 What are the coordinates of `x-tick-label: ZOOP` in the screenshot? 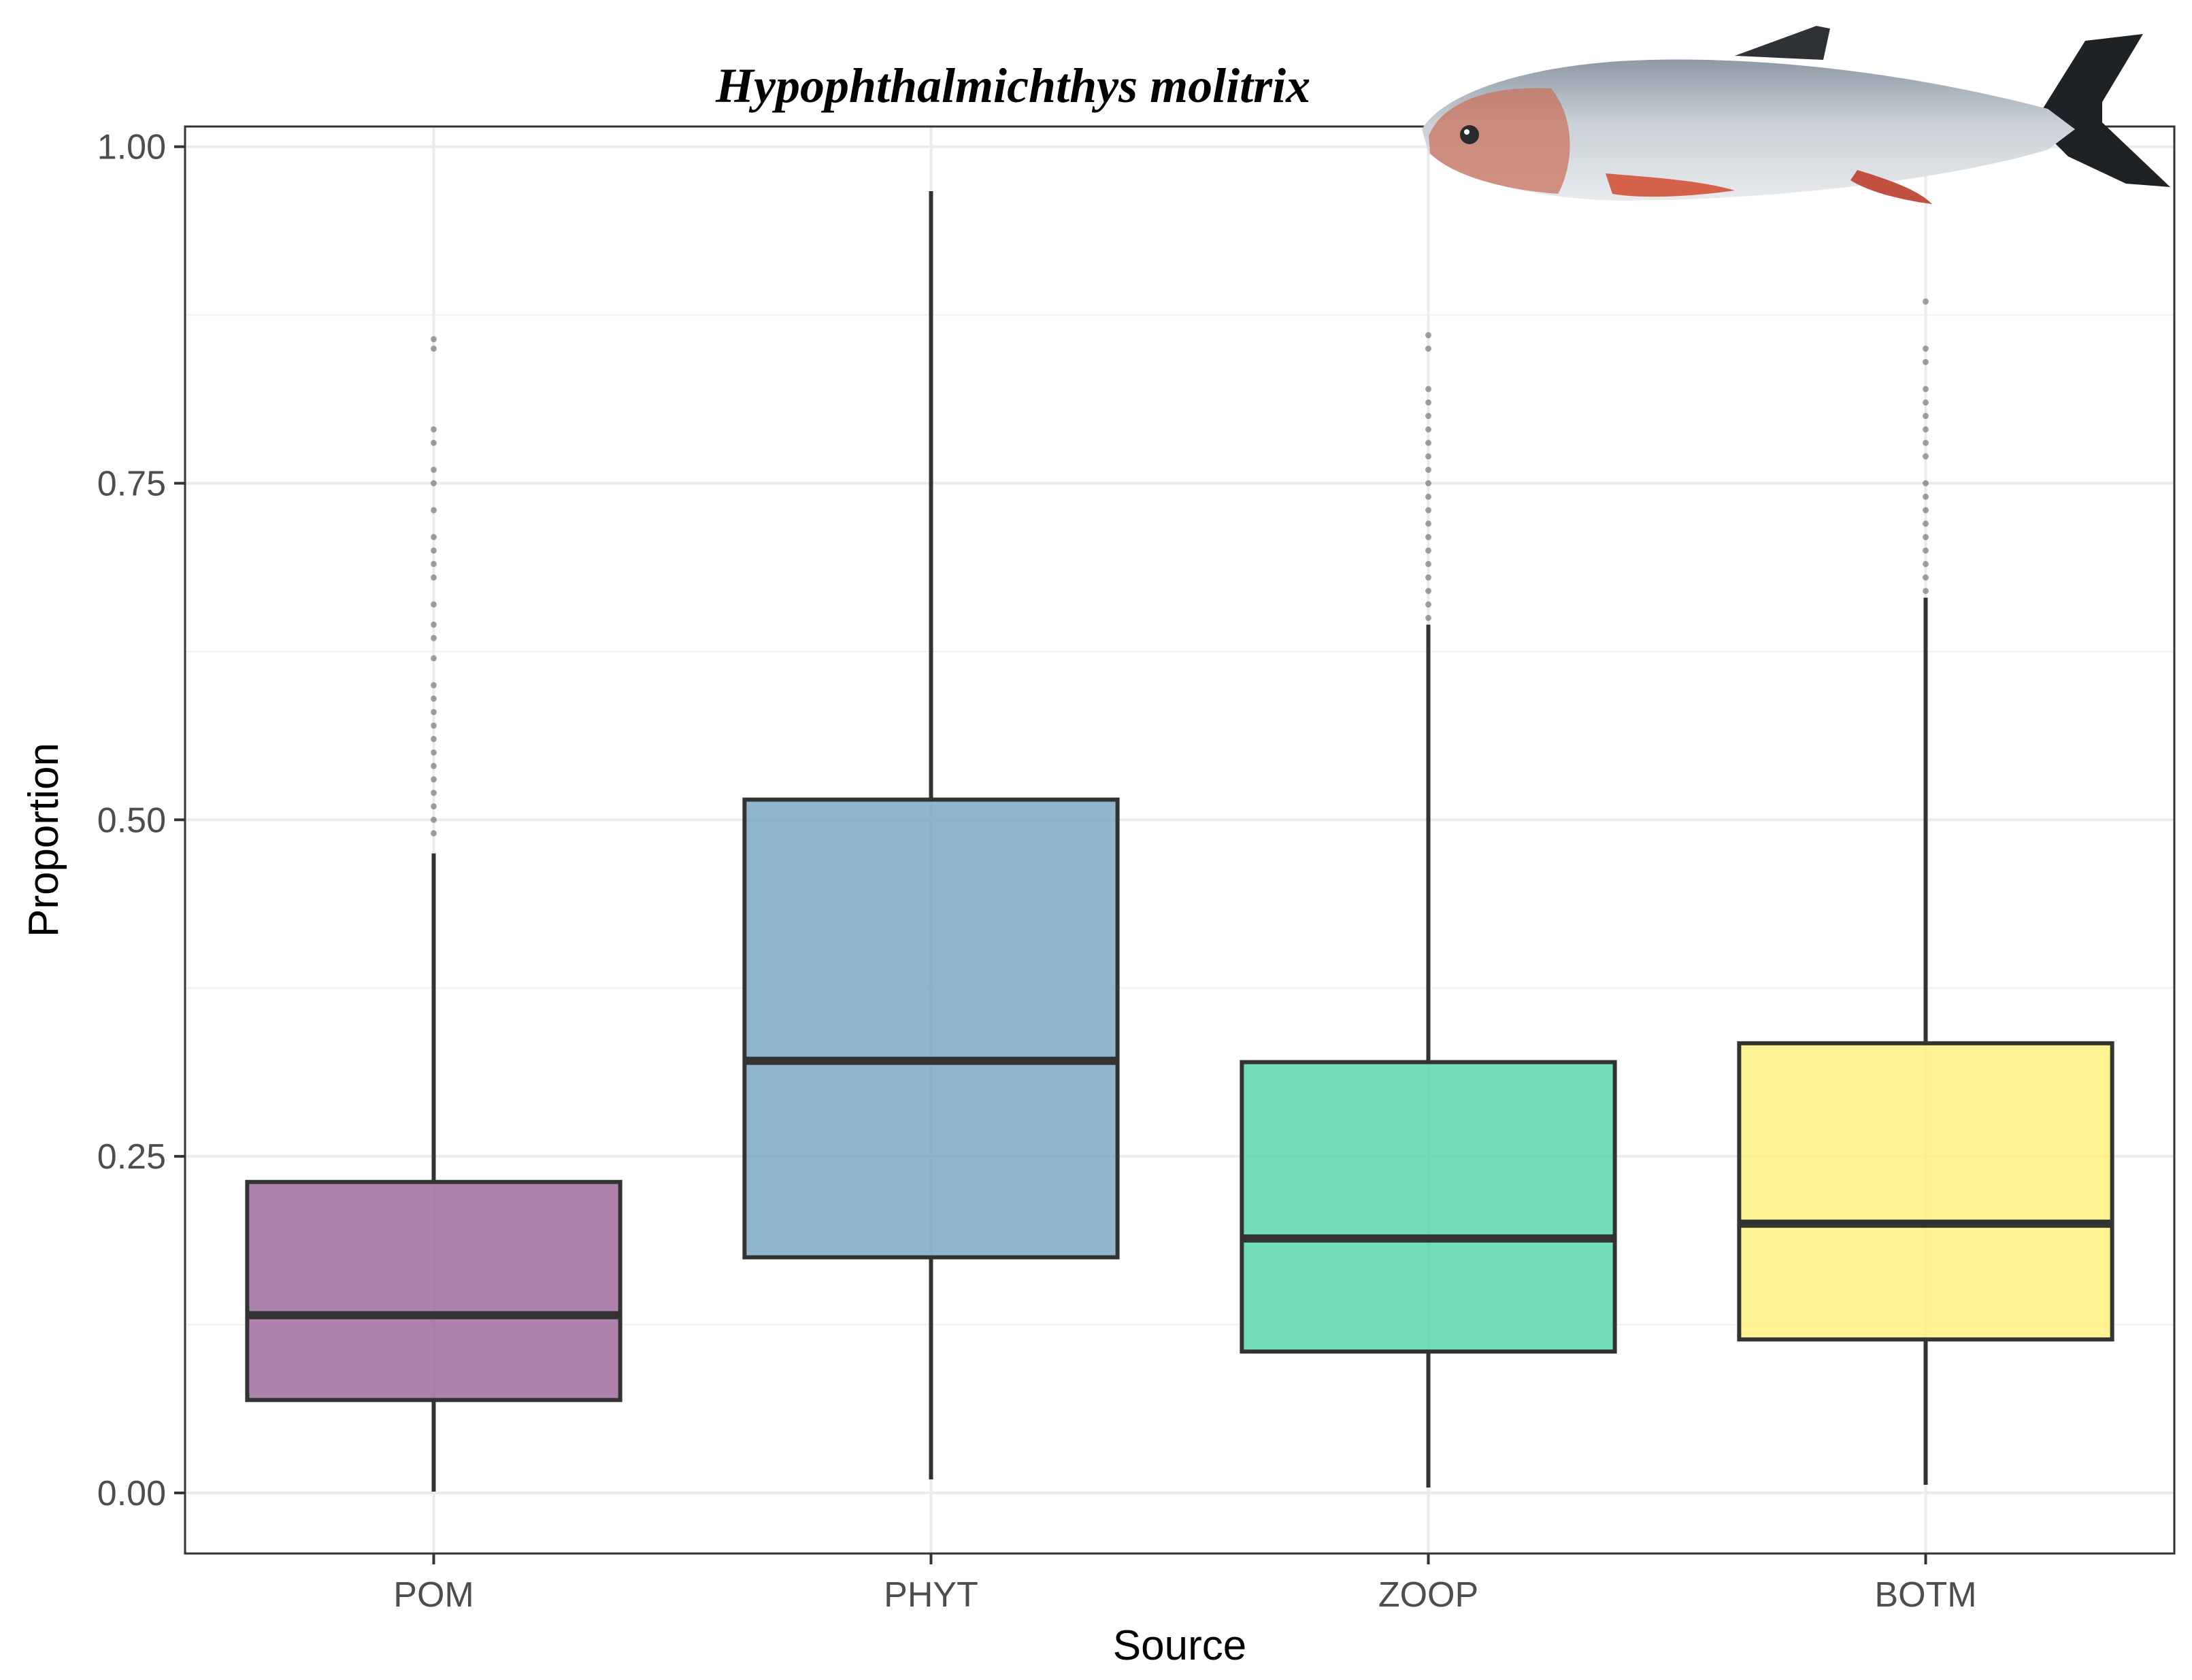 It's located at (1428, 1595).